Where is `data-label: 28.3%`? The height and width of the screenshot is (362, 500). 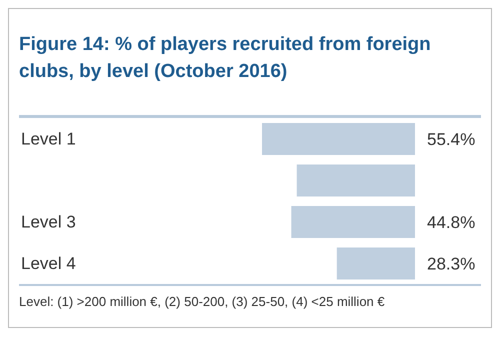 data-label: 28.3% is located at coordinates (451, 264).